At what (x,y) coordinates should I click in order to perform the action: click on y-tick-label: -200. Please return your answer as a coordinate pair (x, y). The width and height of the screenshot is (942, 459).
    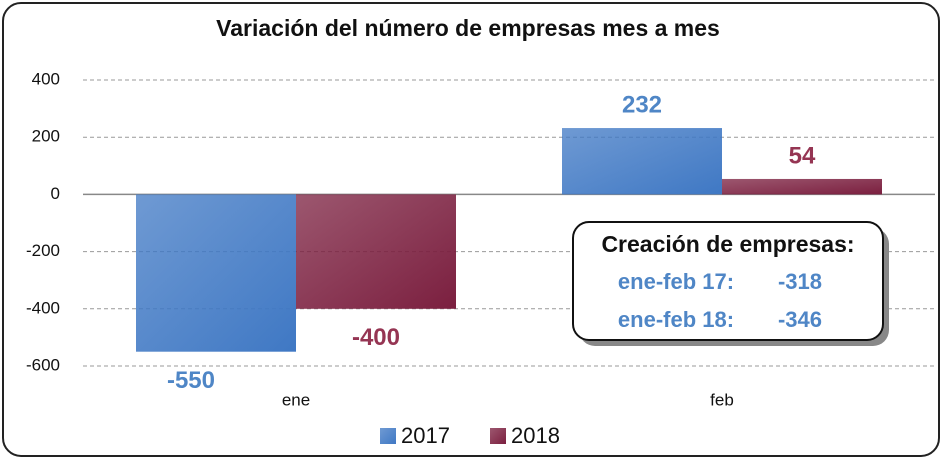
    Looking at the image, I should click on (43, 250).